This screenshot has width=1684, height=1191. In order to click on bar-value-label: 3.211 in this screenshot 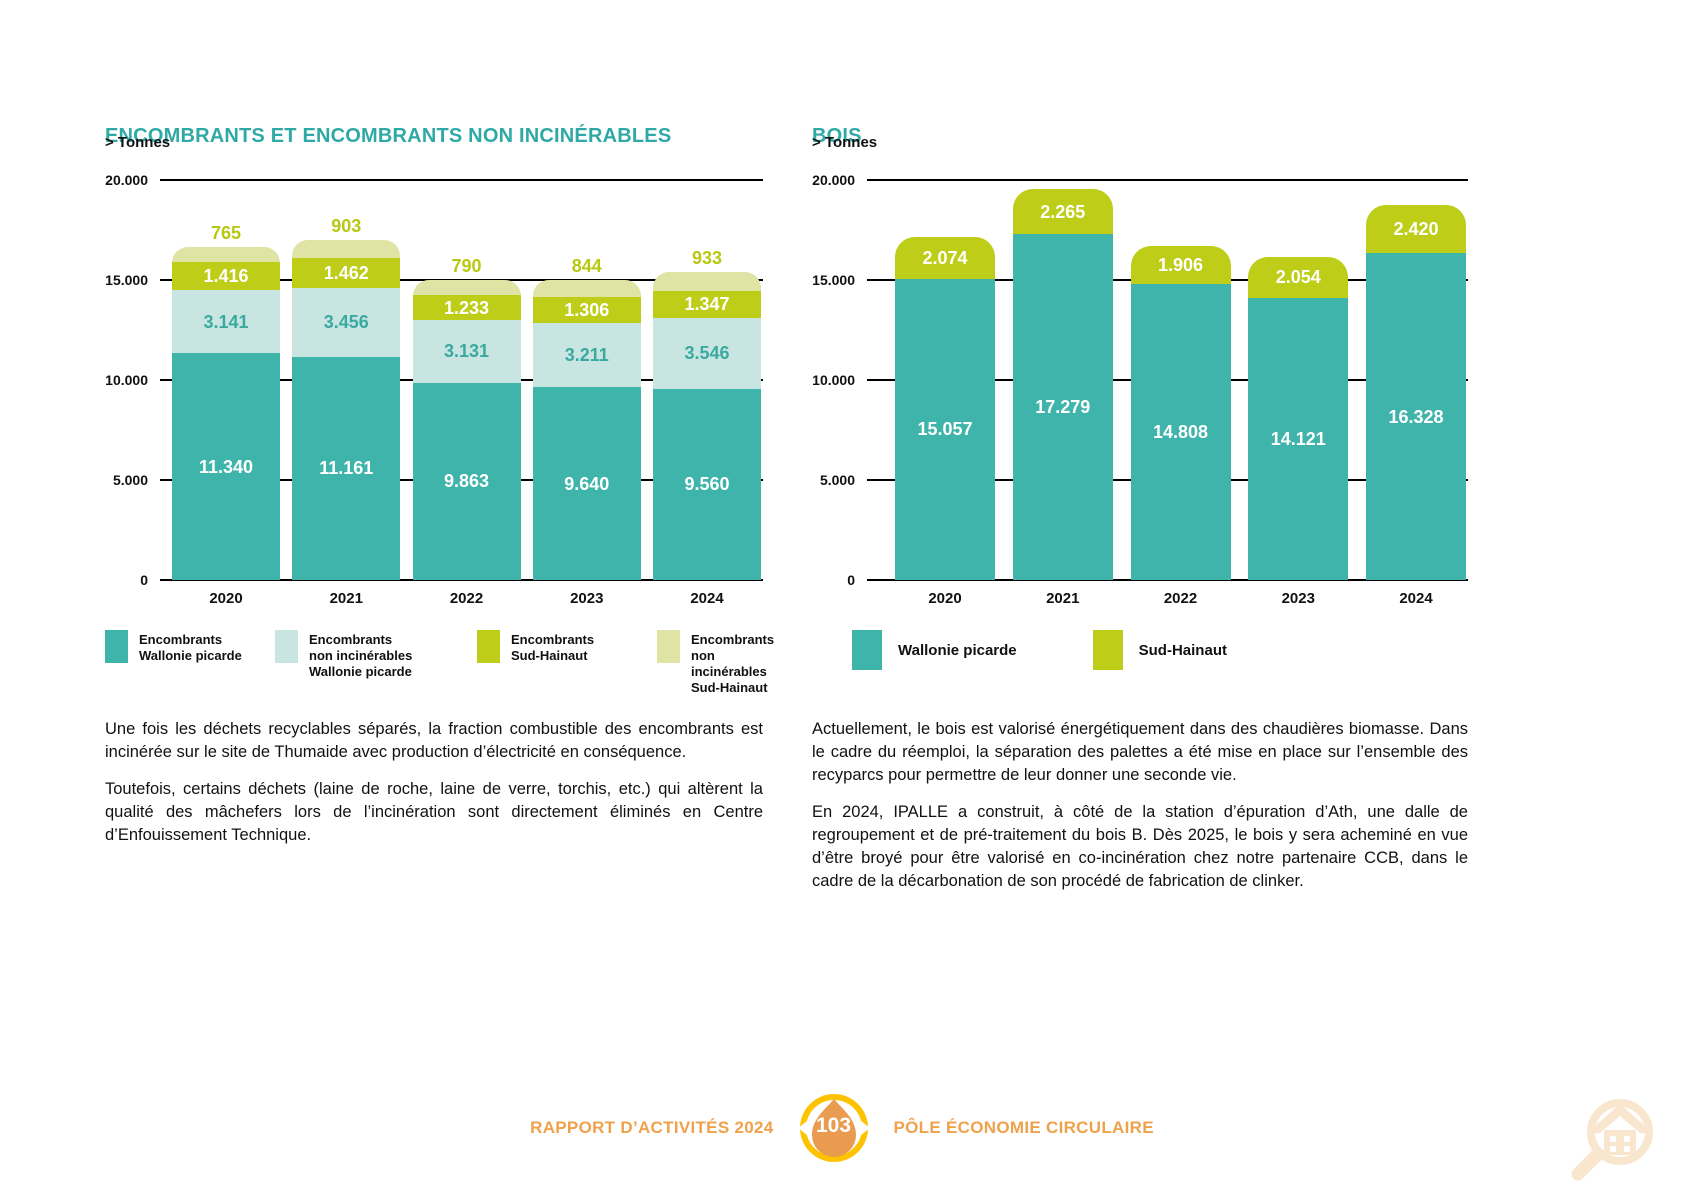, I will do `click(586, 355)`.